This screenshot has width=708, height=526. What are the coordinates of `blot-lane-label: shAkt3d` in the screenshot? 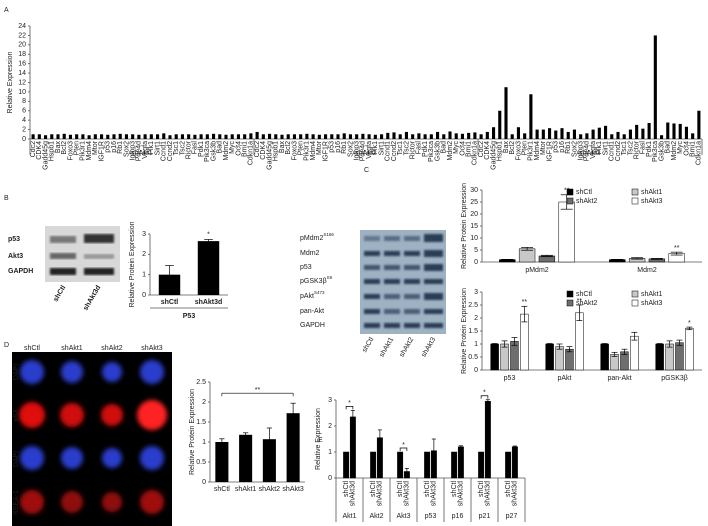 It's located at (92, 297).